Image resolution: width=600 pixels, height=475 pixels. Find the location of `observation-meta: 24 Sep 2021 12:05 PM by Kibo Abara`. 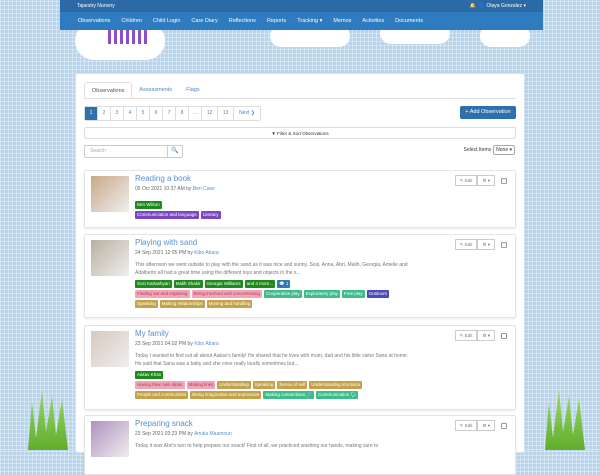

observation-meta: 24 Sep 2021 12:05 PM by Kibo Abara is located at coordinates (177, 253).